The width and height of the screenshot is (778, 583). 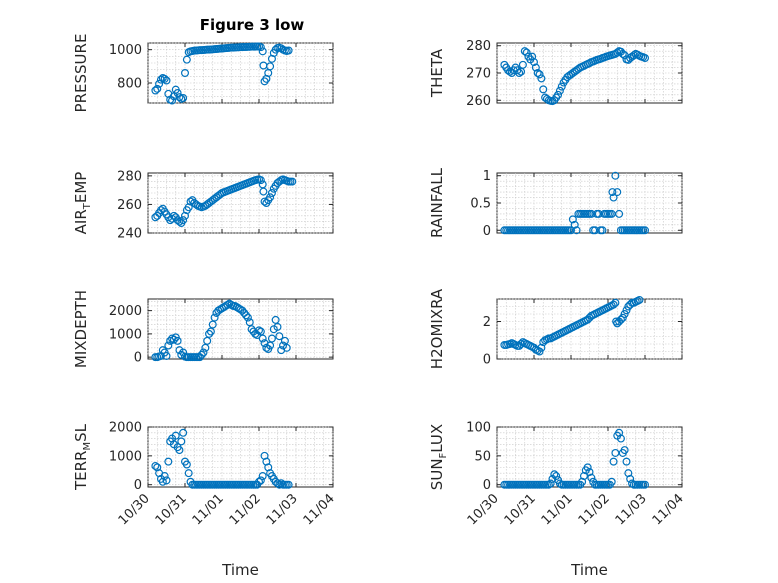 What do you see at coordinates (594, 509) in the screenshot?
I see `x-tick-label: 11/02` at bounding box center [594, 509].